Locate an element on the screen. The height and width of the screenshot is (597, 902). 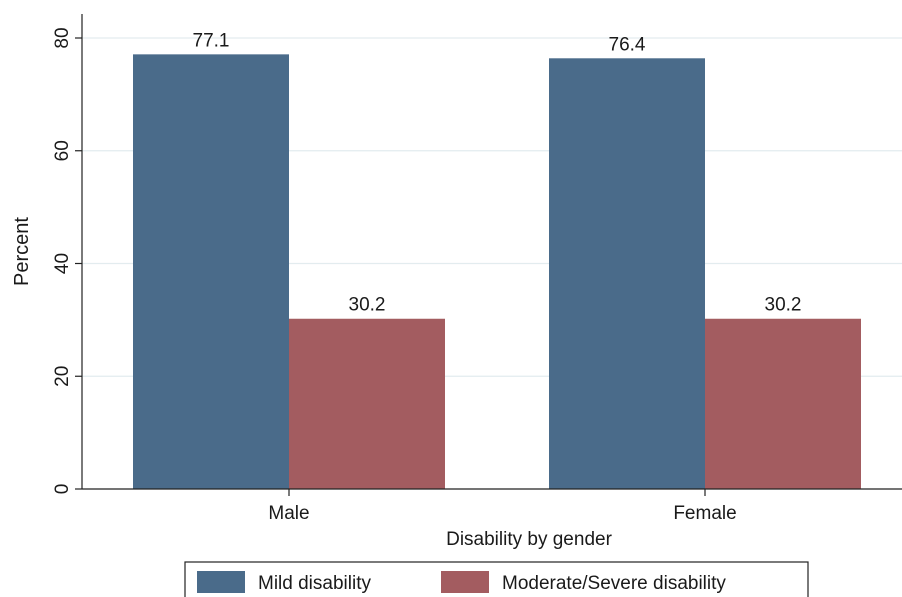
legend-box is located at coordinates (496, 579).